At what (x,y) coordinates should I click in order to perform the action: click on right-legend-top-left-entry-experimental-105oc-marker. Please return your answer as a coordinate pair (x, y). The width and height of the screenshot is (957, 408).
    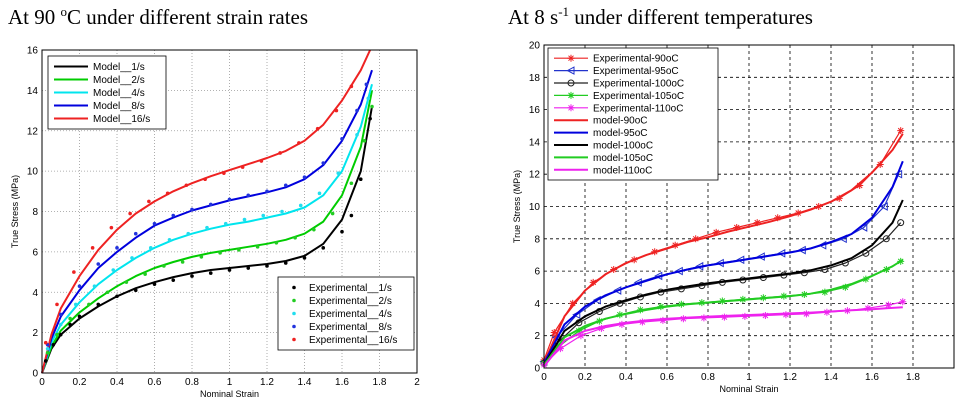
    Looking at the image, I should click on (571, 95).